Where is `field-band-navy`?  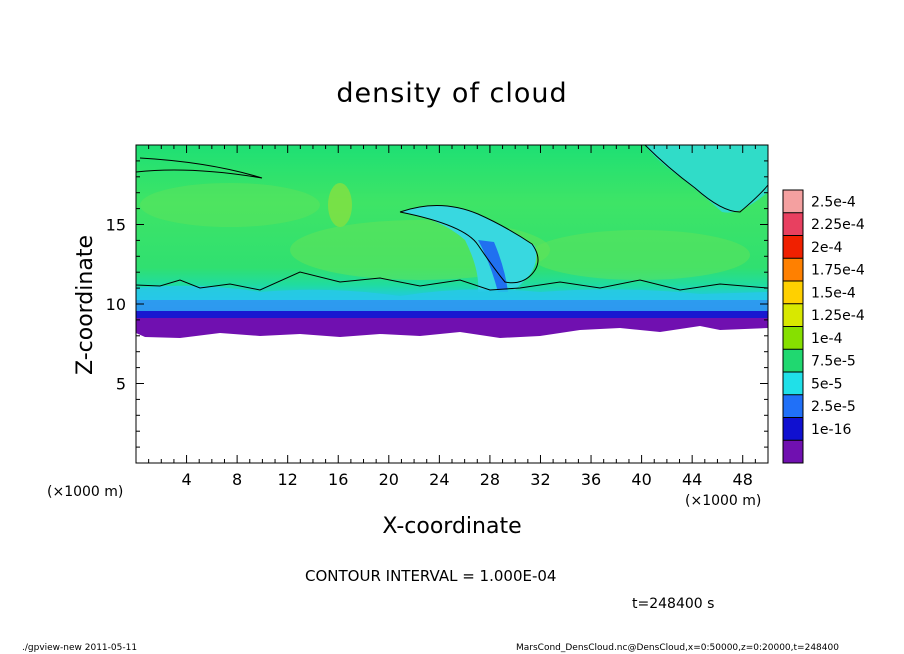
field-band-navy is located at coordinates (452, 316).